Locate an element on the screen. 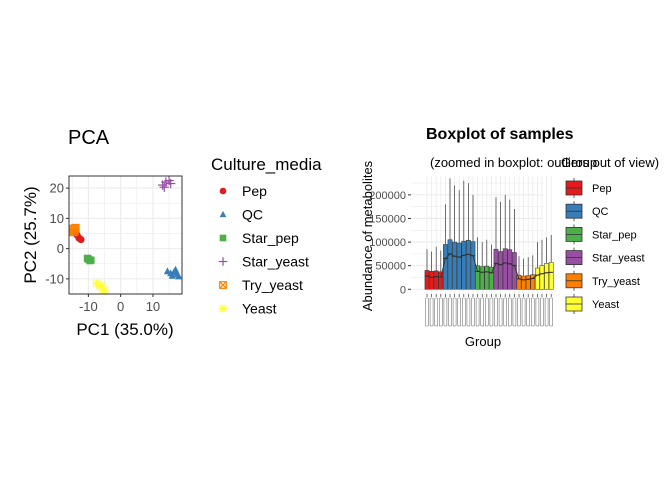  pca-point-try-yeast-d2 is located at coordinates (75, 228).